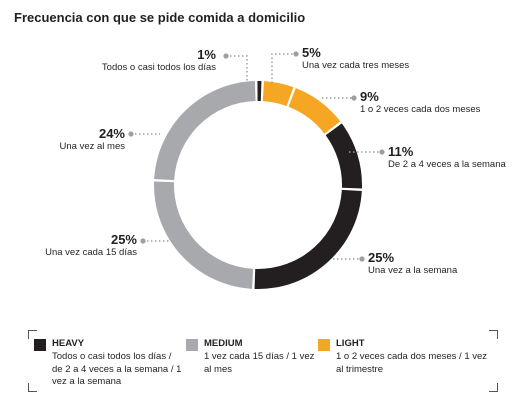 The image size is (517, 400). I want to click on slice-heavy-weekly, so click(308, 239).